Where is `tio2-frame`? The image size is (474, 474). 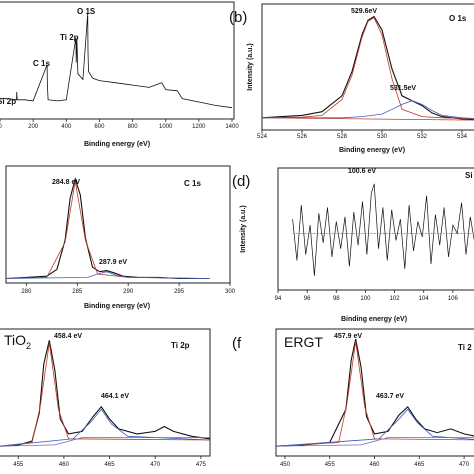
tio2-frame is located at coordinates (105, 392).